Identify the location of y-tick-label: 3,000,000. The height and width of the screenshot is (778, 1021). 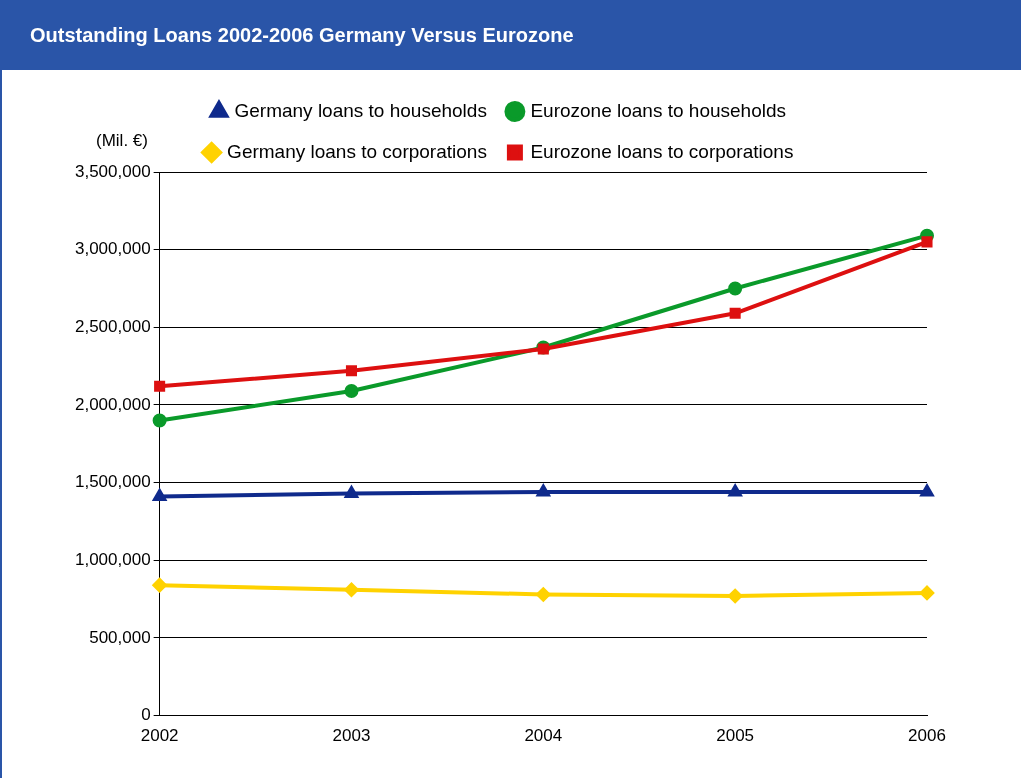
(112, 249).